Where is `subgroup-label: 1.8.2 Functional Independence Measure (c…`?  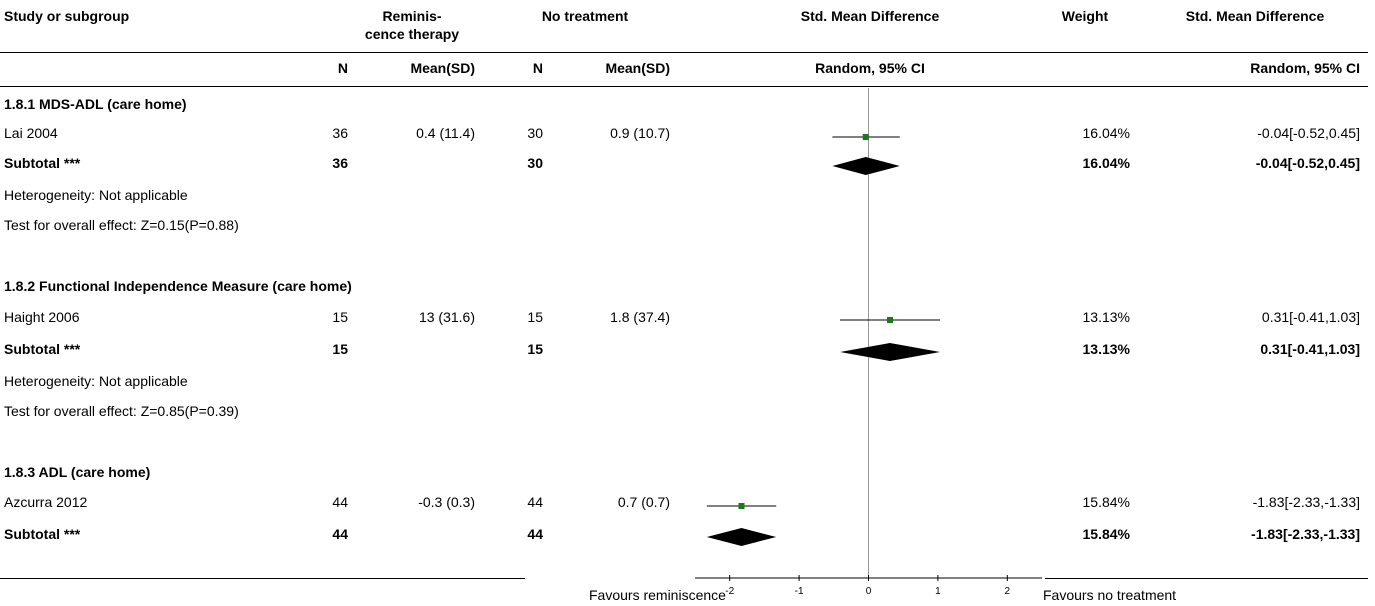
subgroup-label: 1.8.2 Functional Independence Measure (c… is located at coordinates (178, 286).